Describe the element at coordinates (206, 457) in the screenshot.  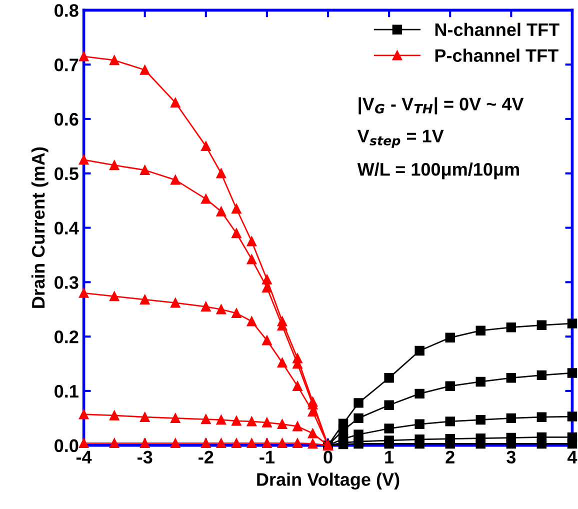
I see `x-tick-label: -2` at that location.